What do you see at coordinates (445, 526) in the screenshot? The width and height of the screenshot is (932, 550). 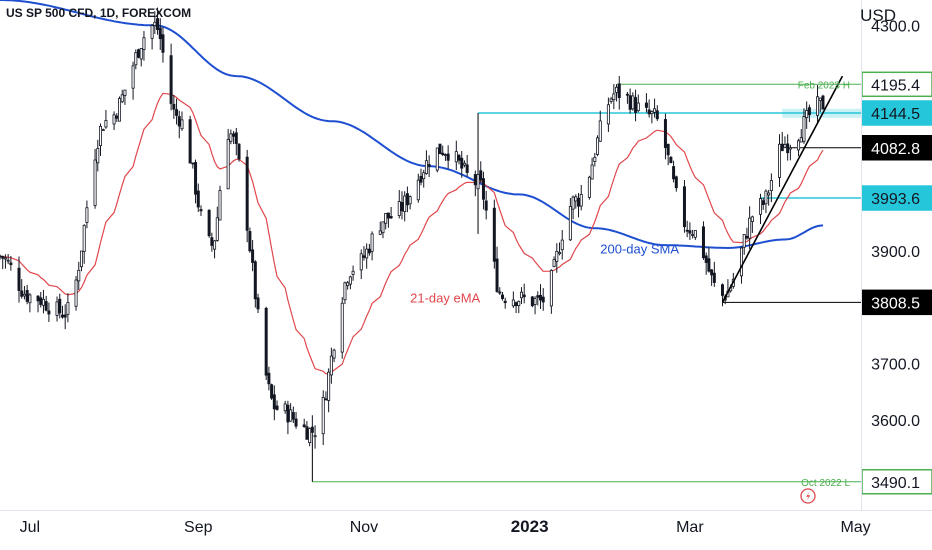 I see `x-axis-layer: Jul Sep Nov 2023 Mar May` at bounding box center [445, 526].